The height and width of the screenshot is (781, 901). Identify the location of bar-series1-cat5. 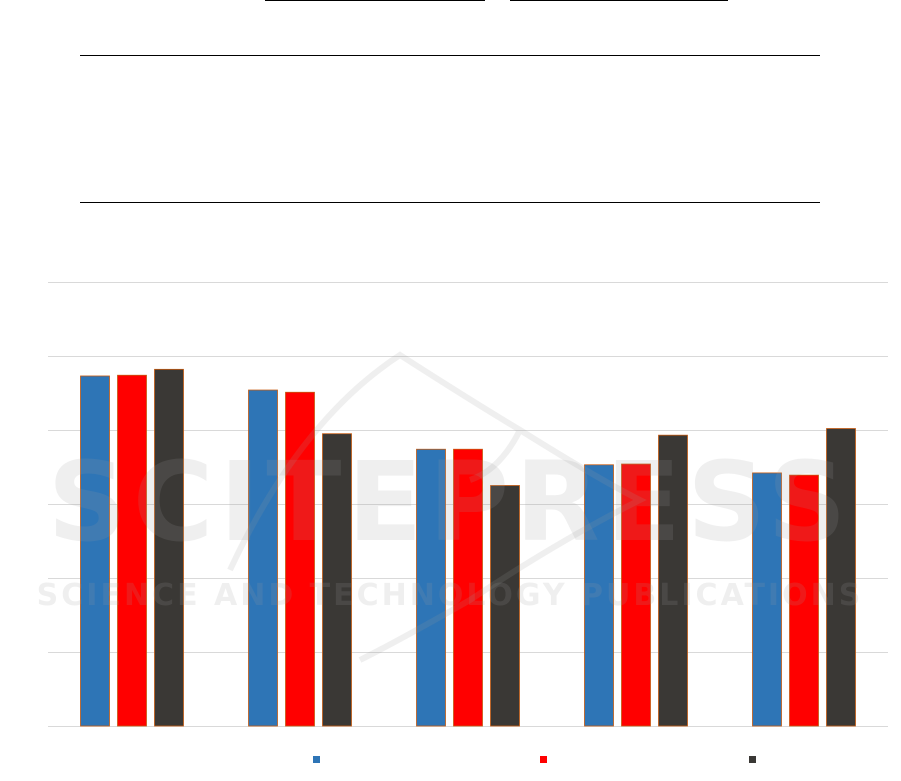
(767, 599).